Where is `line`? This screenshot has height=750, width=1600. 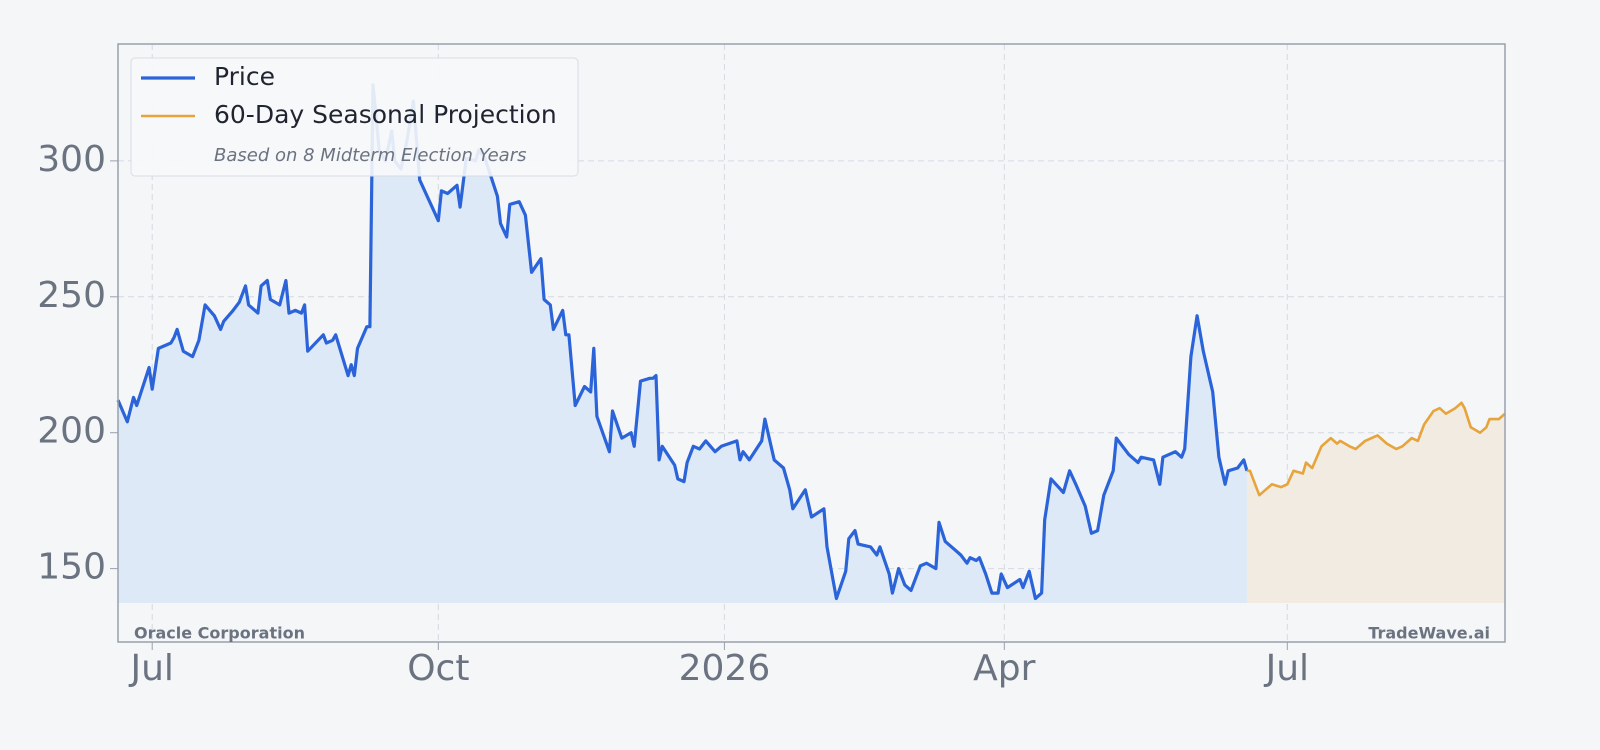
line is located at coordinates (1376, 449).